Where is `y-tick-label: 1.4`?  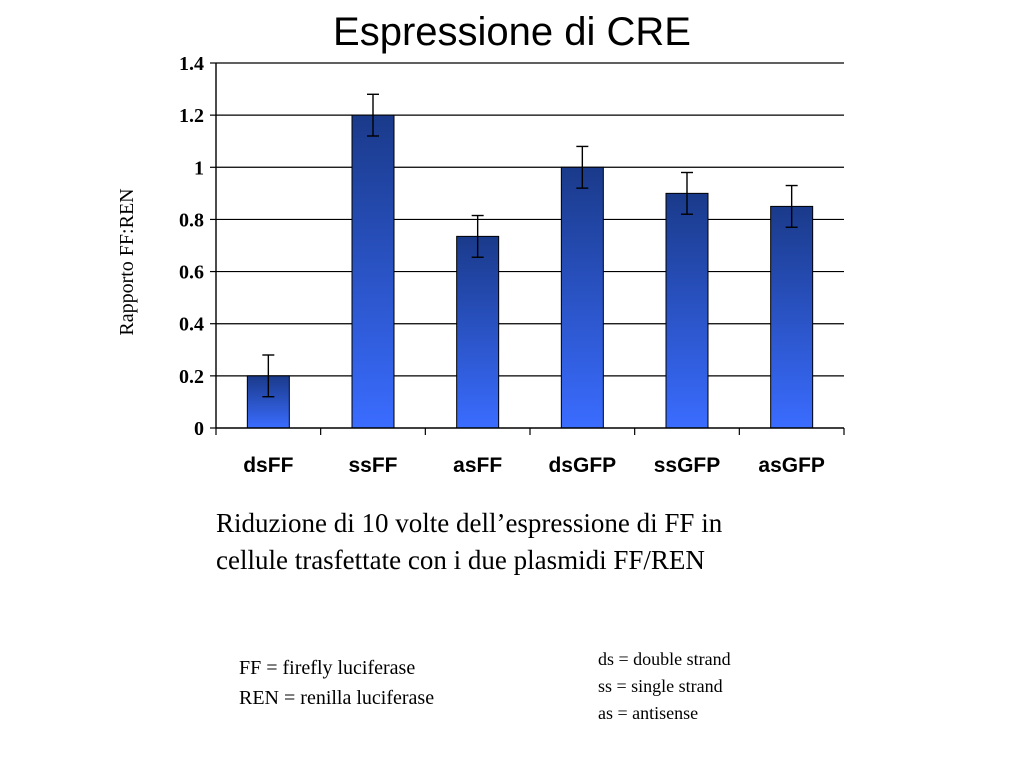
y-tick-label: 1.4 is located at coordinates (191, 64).